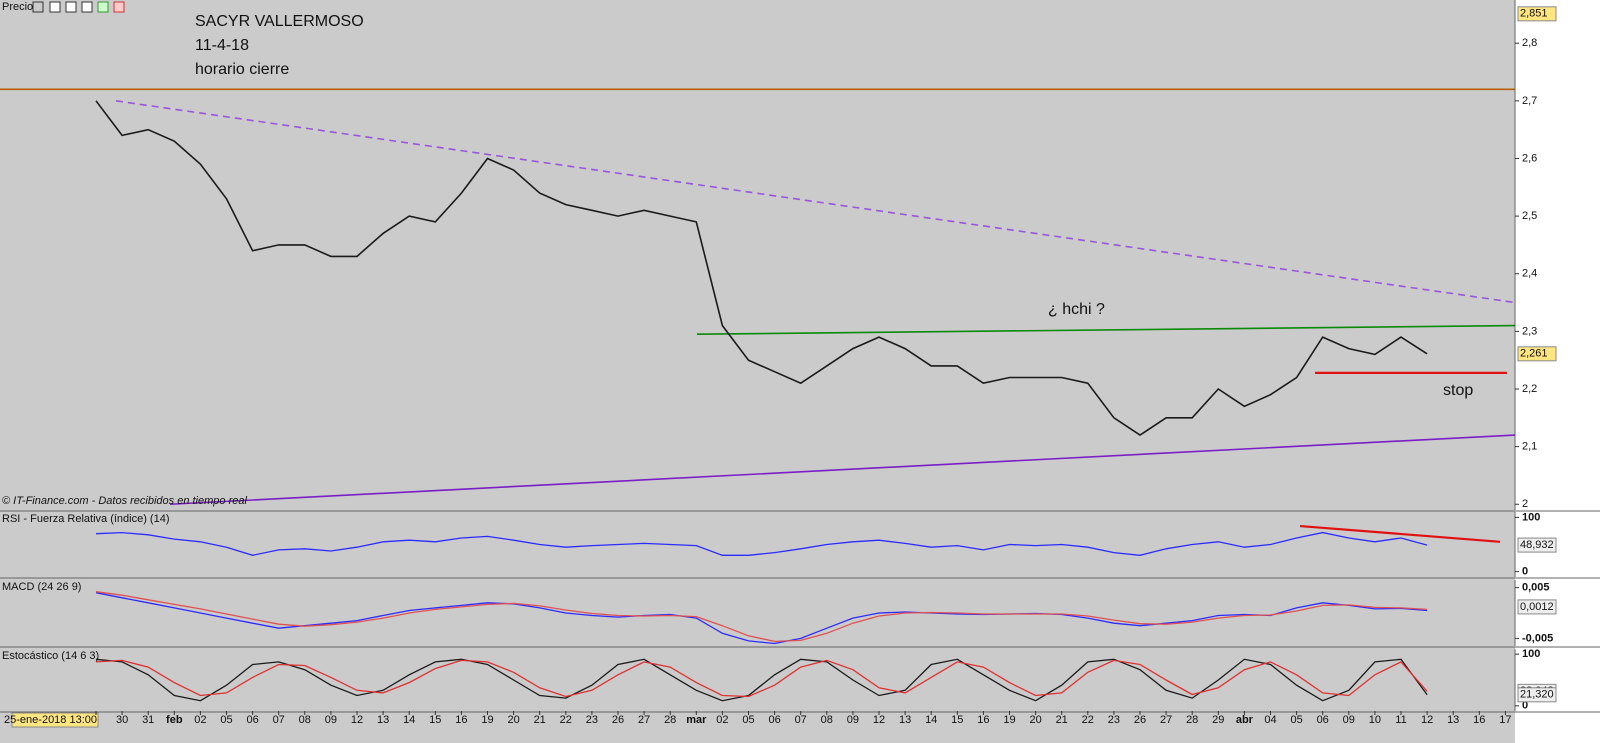  Describe the element at coordinates (41, 587) in the screenshot. I see `panel-title: MACD (24 26 9)` at that location.